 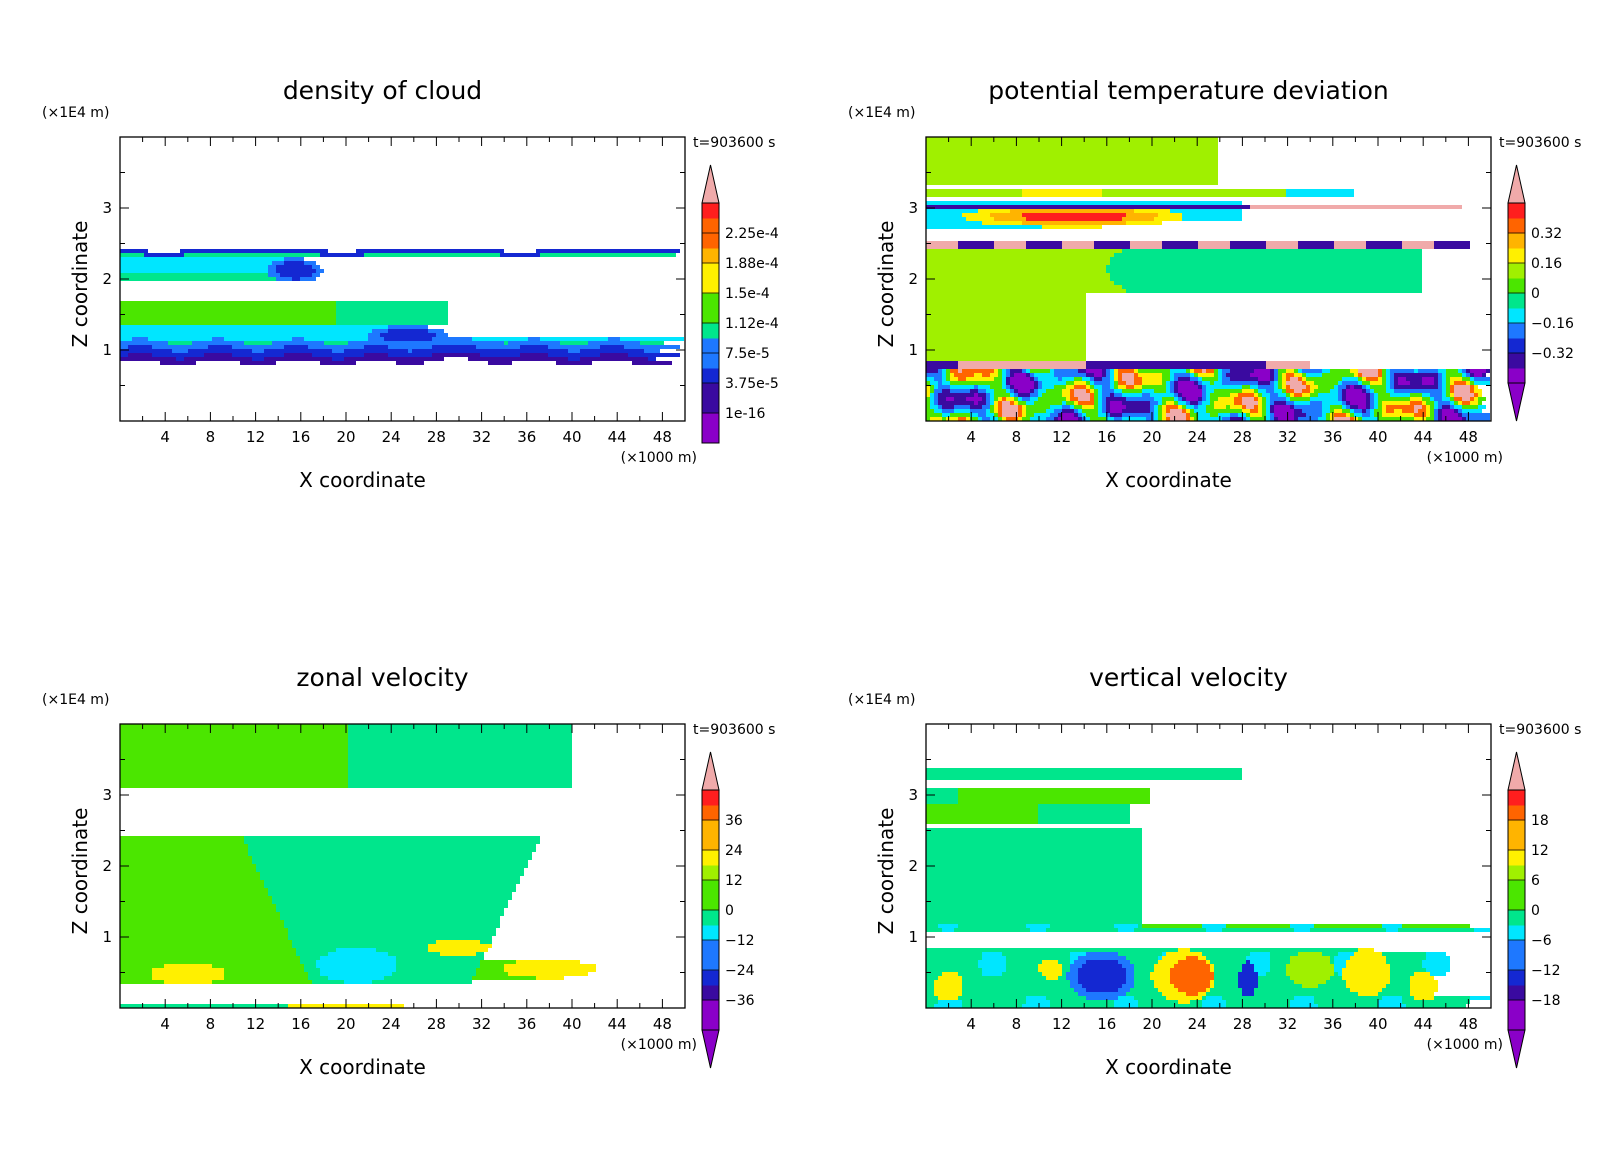 What do you see at coordinates (481, 437) in the screenshot?
I see `x-tick-label: 32` at bounding box center [481, 437].